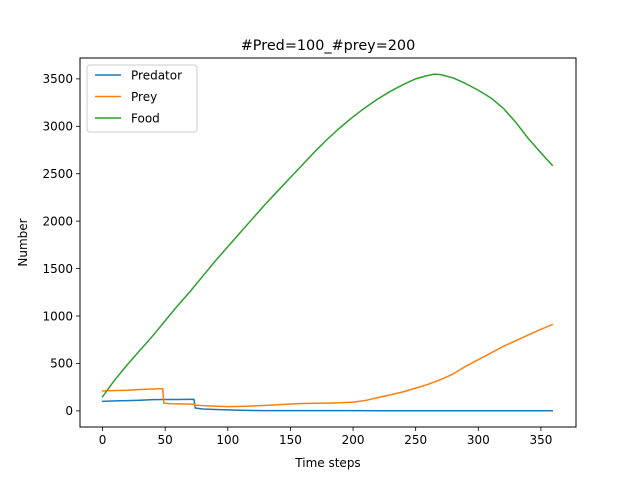 This screenshot has height=484, width=640. I want to click on x-tick-label: 200, so click(353, 440).